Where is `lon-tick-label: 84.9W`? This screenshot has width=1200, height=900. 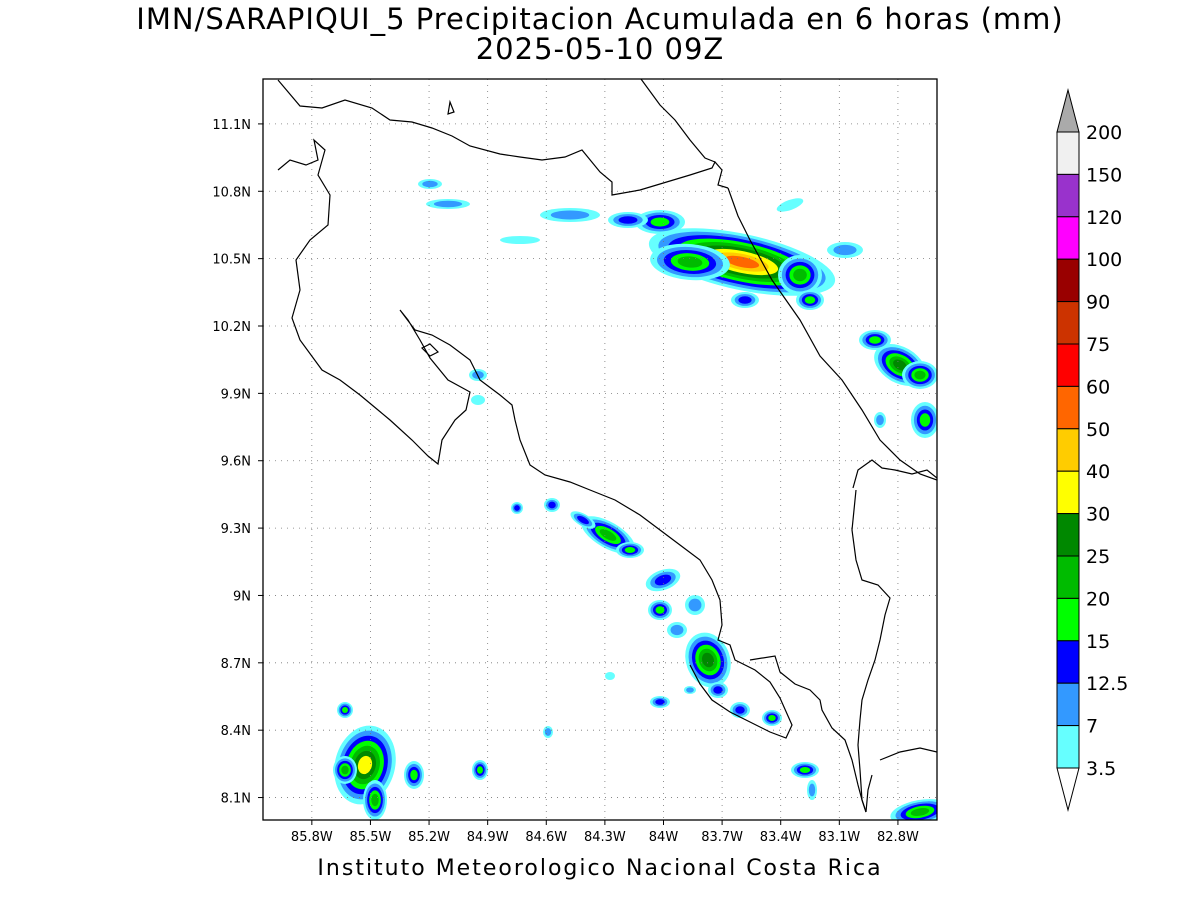 lon-tick-label: 84.9W is located at coordinates (488, 837).